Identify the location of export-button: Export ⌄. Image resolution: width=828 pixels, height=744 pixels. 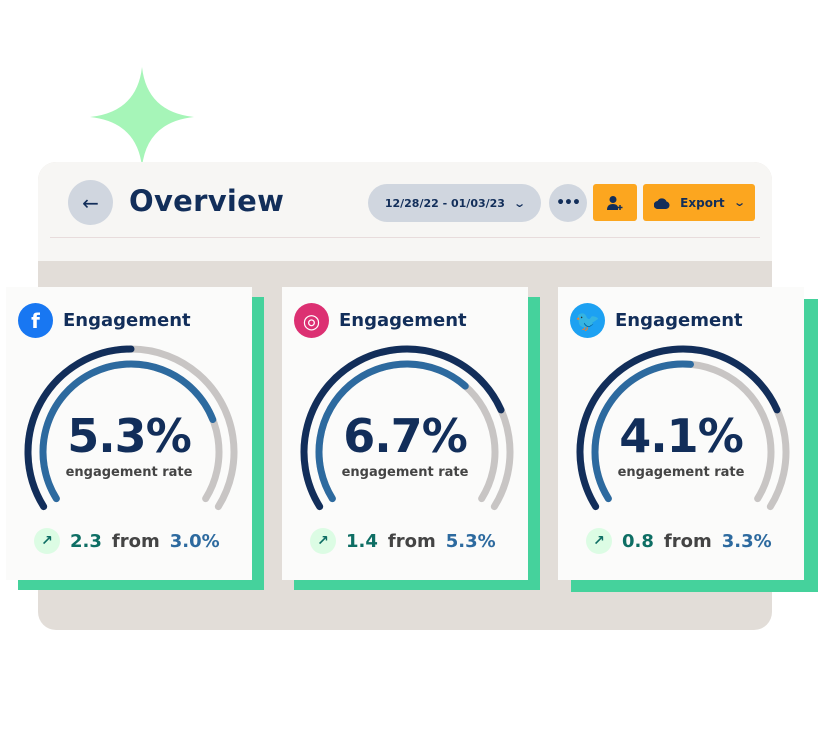
(699, 202).